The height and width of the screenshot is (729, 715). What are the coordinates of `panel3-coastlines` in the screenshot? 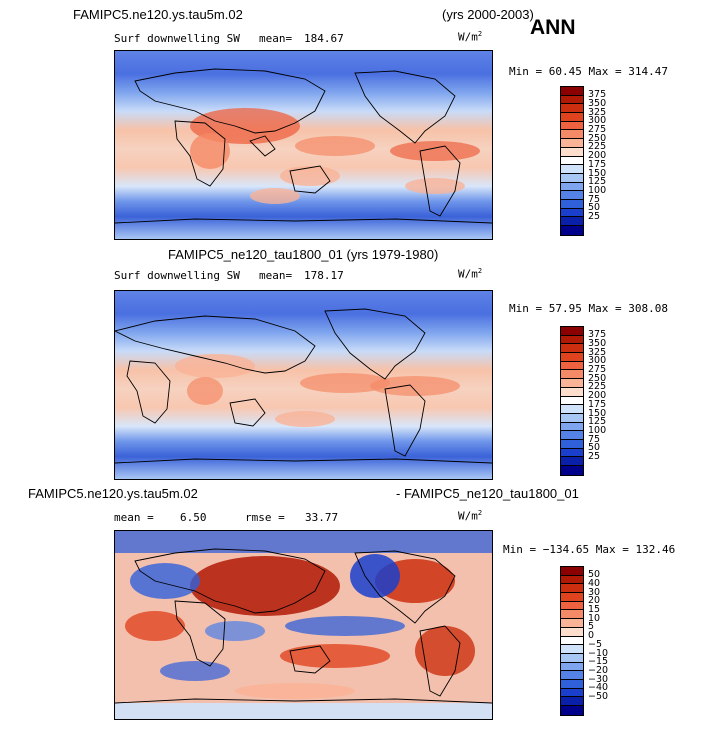 It's located at (303, 626).